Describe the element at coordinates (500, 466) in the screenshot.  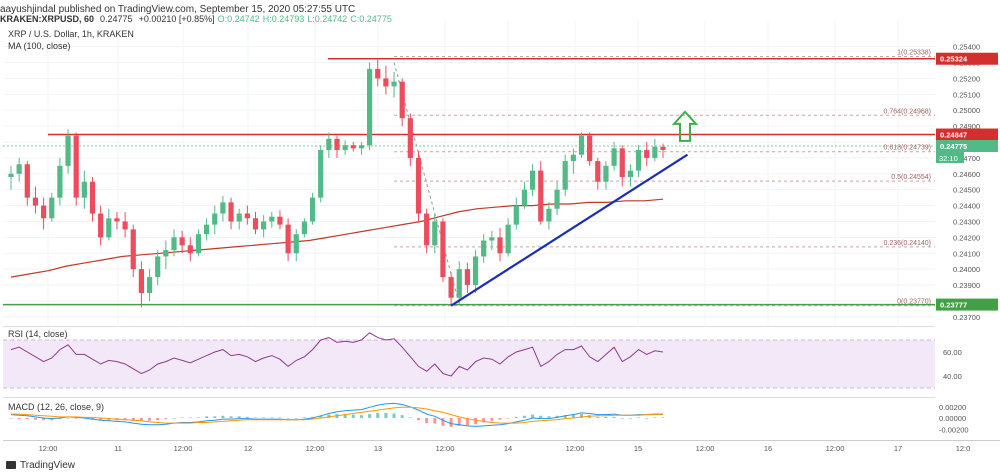
I see `footer: TradingView` at that location.